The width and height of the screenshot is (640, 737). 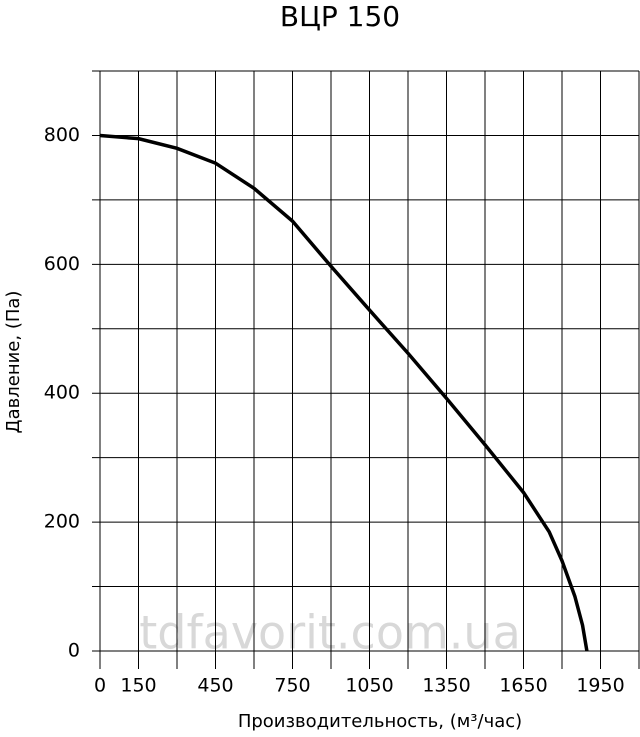 I want to click on y-tick-label: 400, so click(x=62, y=393).